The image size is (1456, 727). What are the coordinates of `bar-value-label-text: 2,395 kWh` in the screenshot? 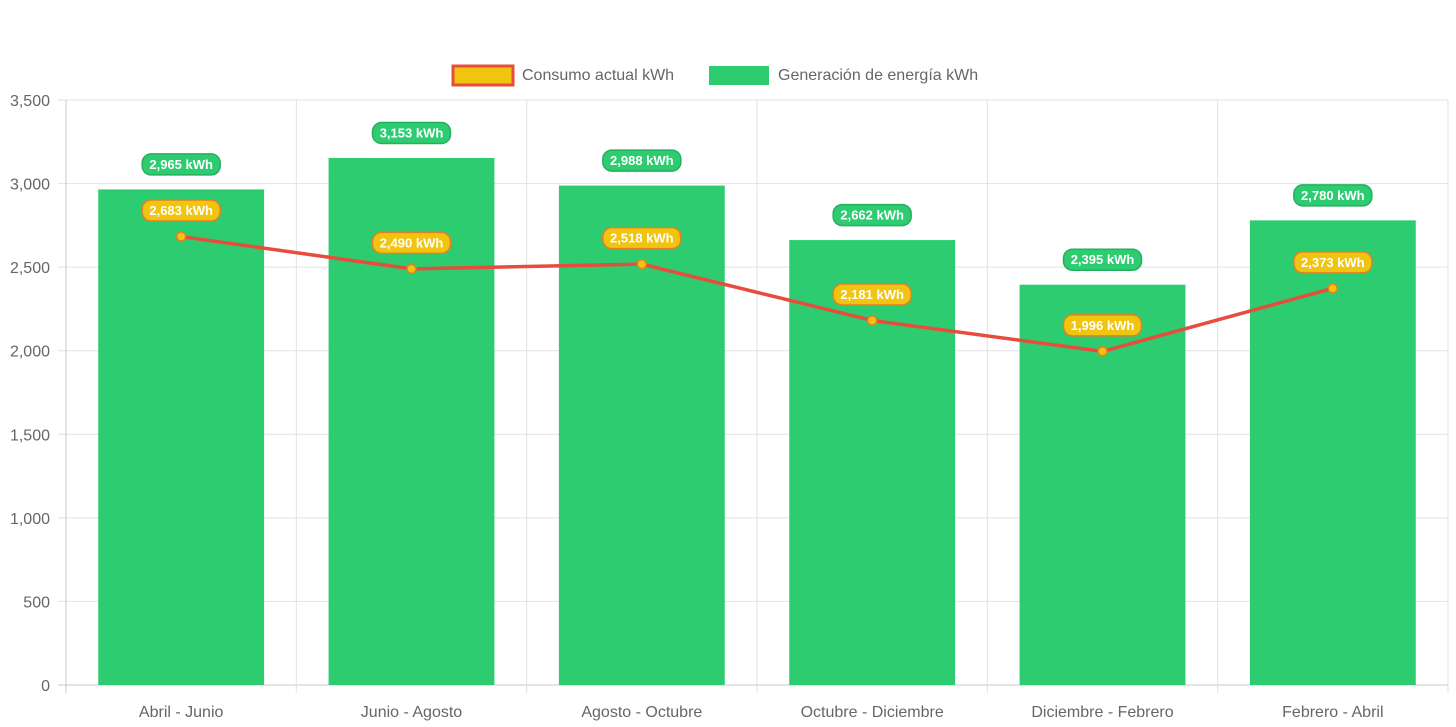 It's located at (1103, 259).